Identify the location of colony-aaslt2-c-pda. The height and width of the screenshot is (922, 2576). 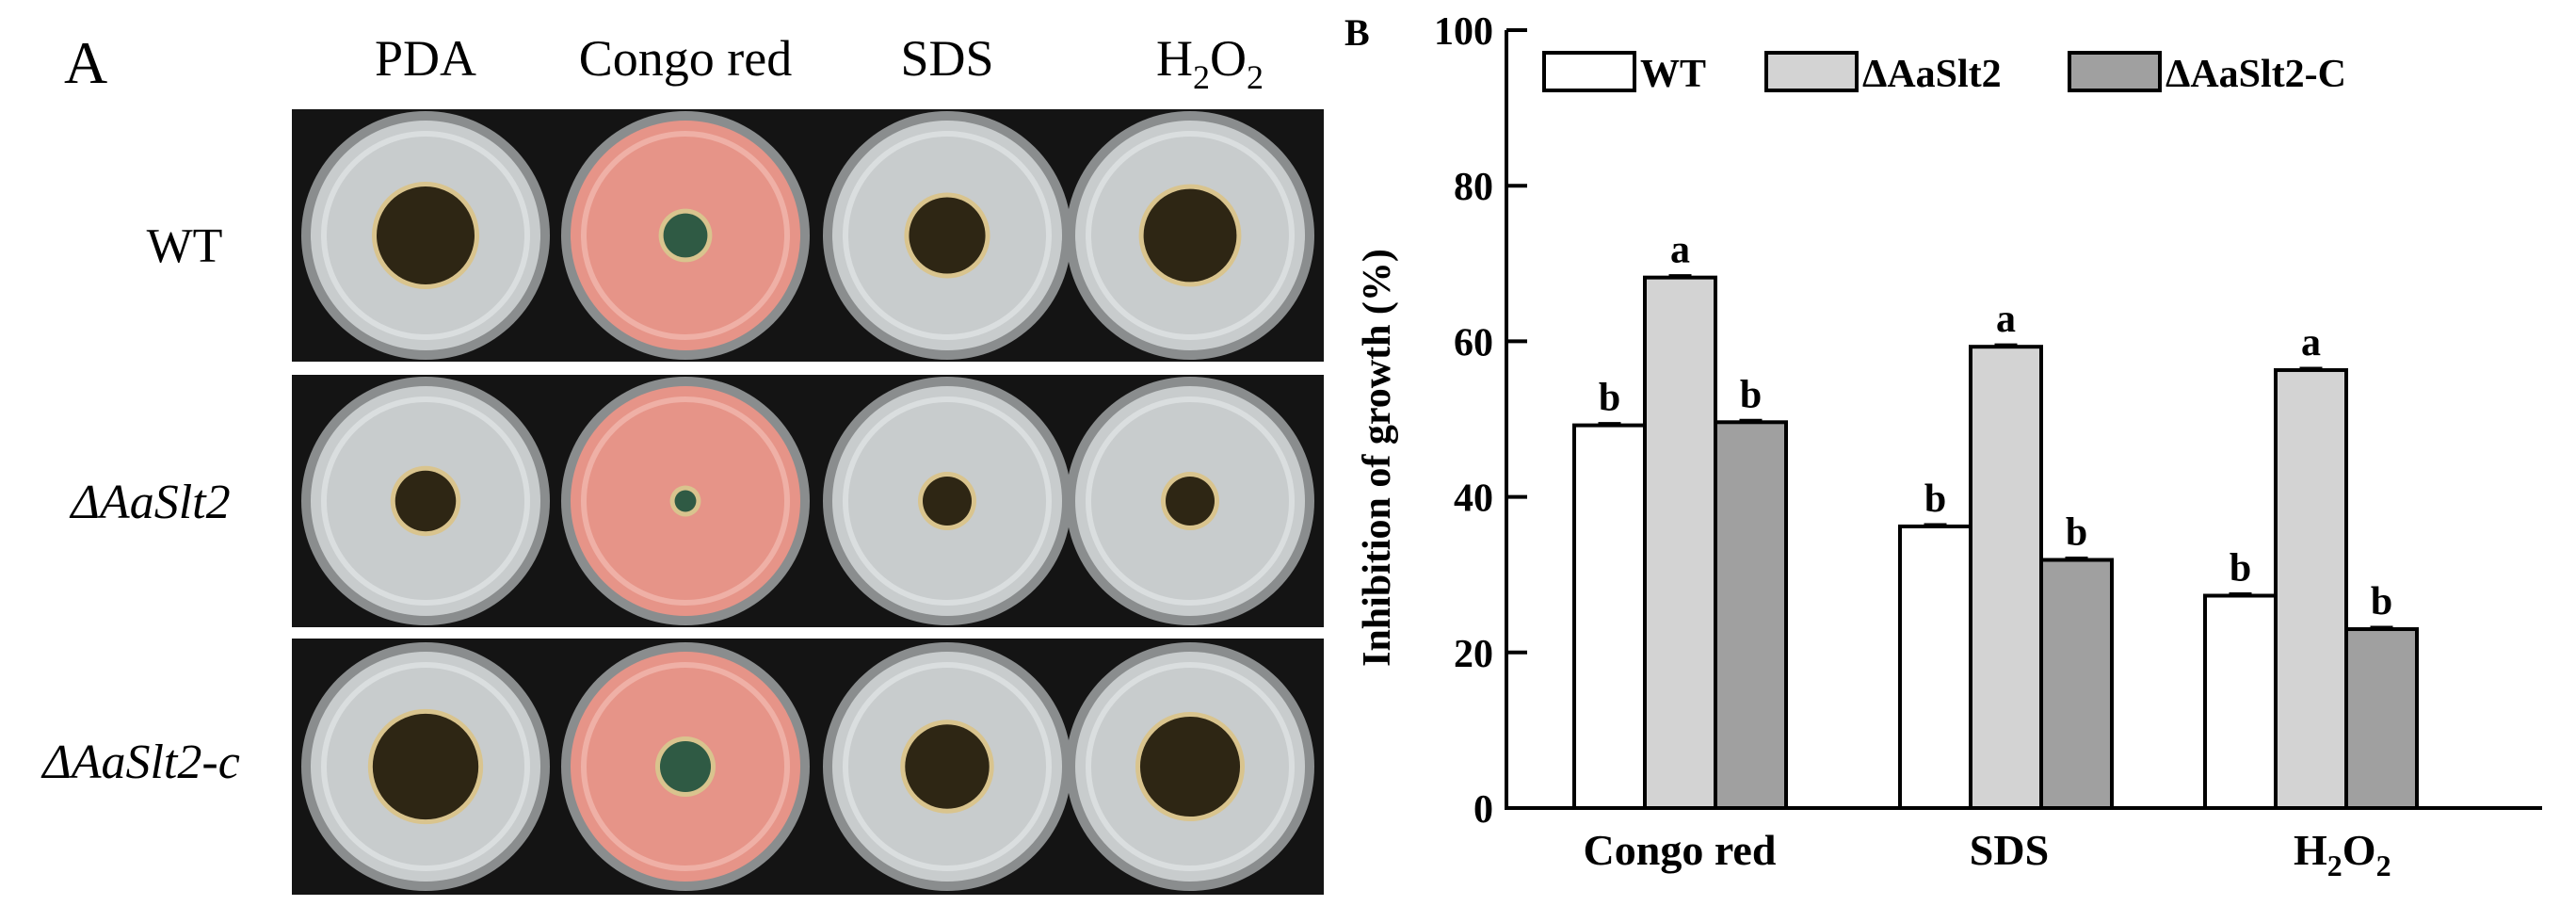
(425, 766).